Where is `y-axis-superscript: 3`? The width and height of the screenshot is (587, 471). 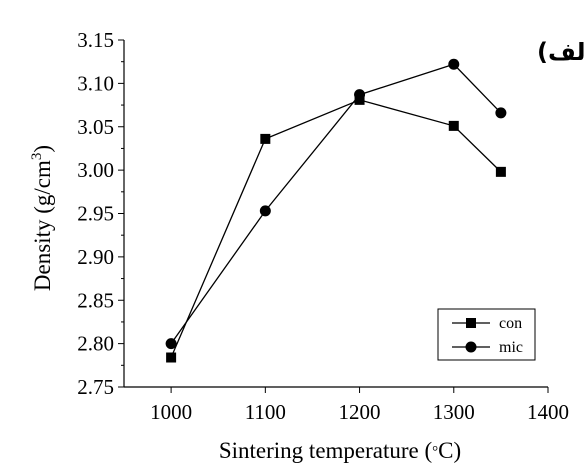
y-axis-superscript: 3 is located at coordinates (37, 157).